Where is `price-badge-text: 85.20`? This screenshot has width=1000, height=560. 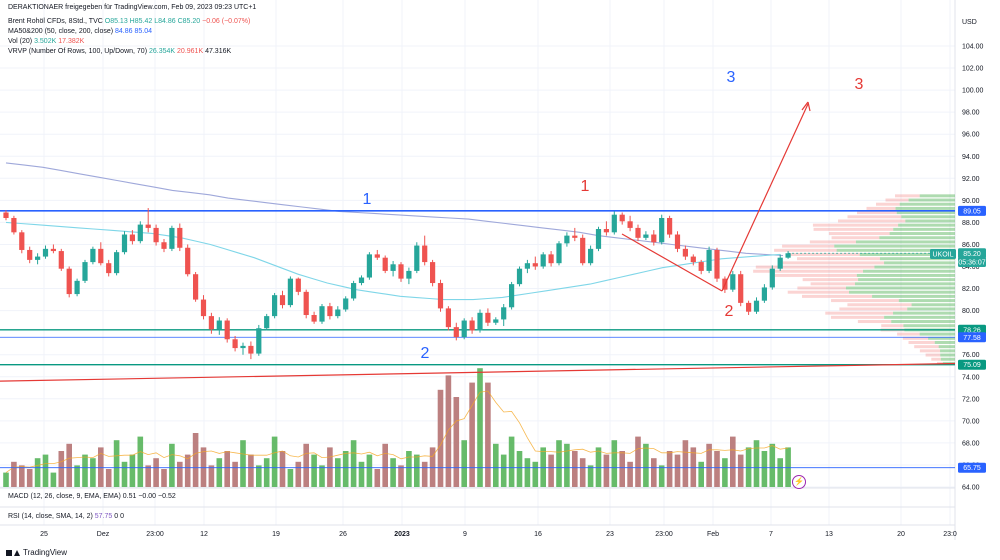 price-badge-text: 85.20 is located at coordinates (972, 254).